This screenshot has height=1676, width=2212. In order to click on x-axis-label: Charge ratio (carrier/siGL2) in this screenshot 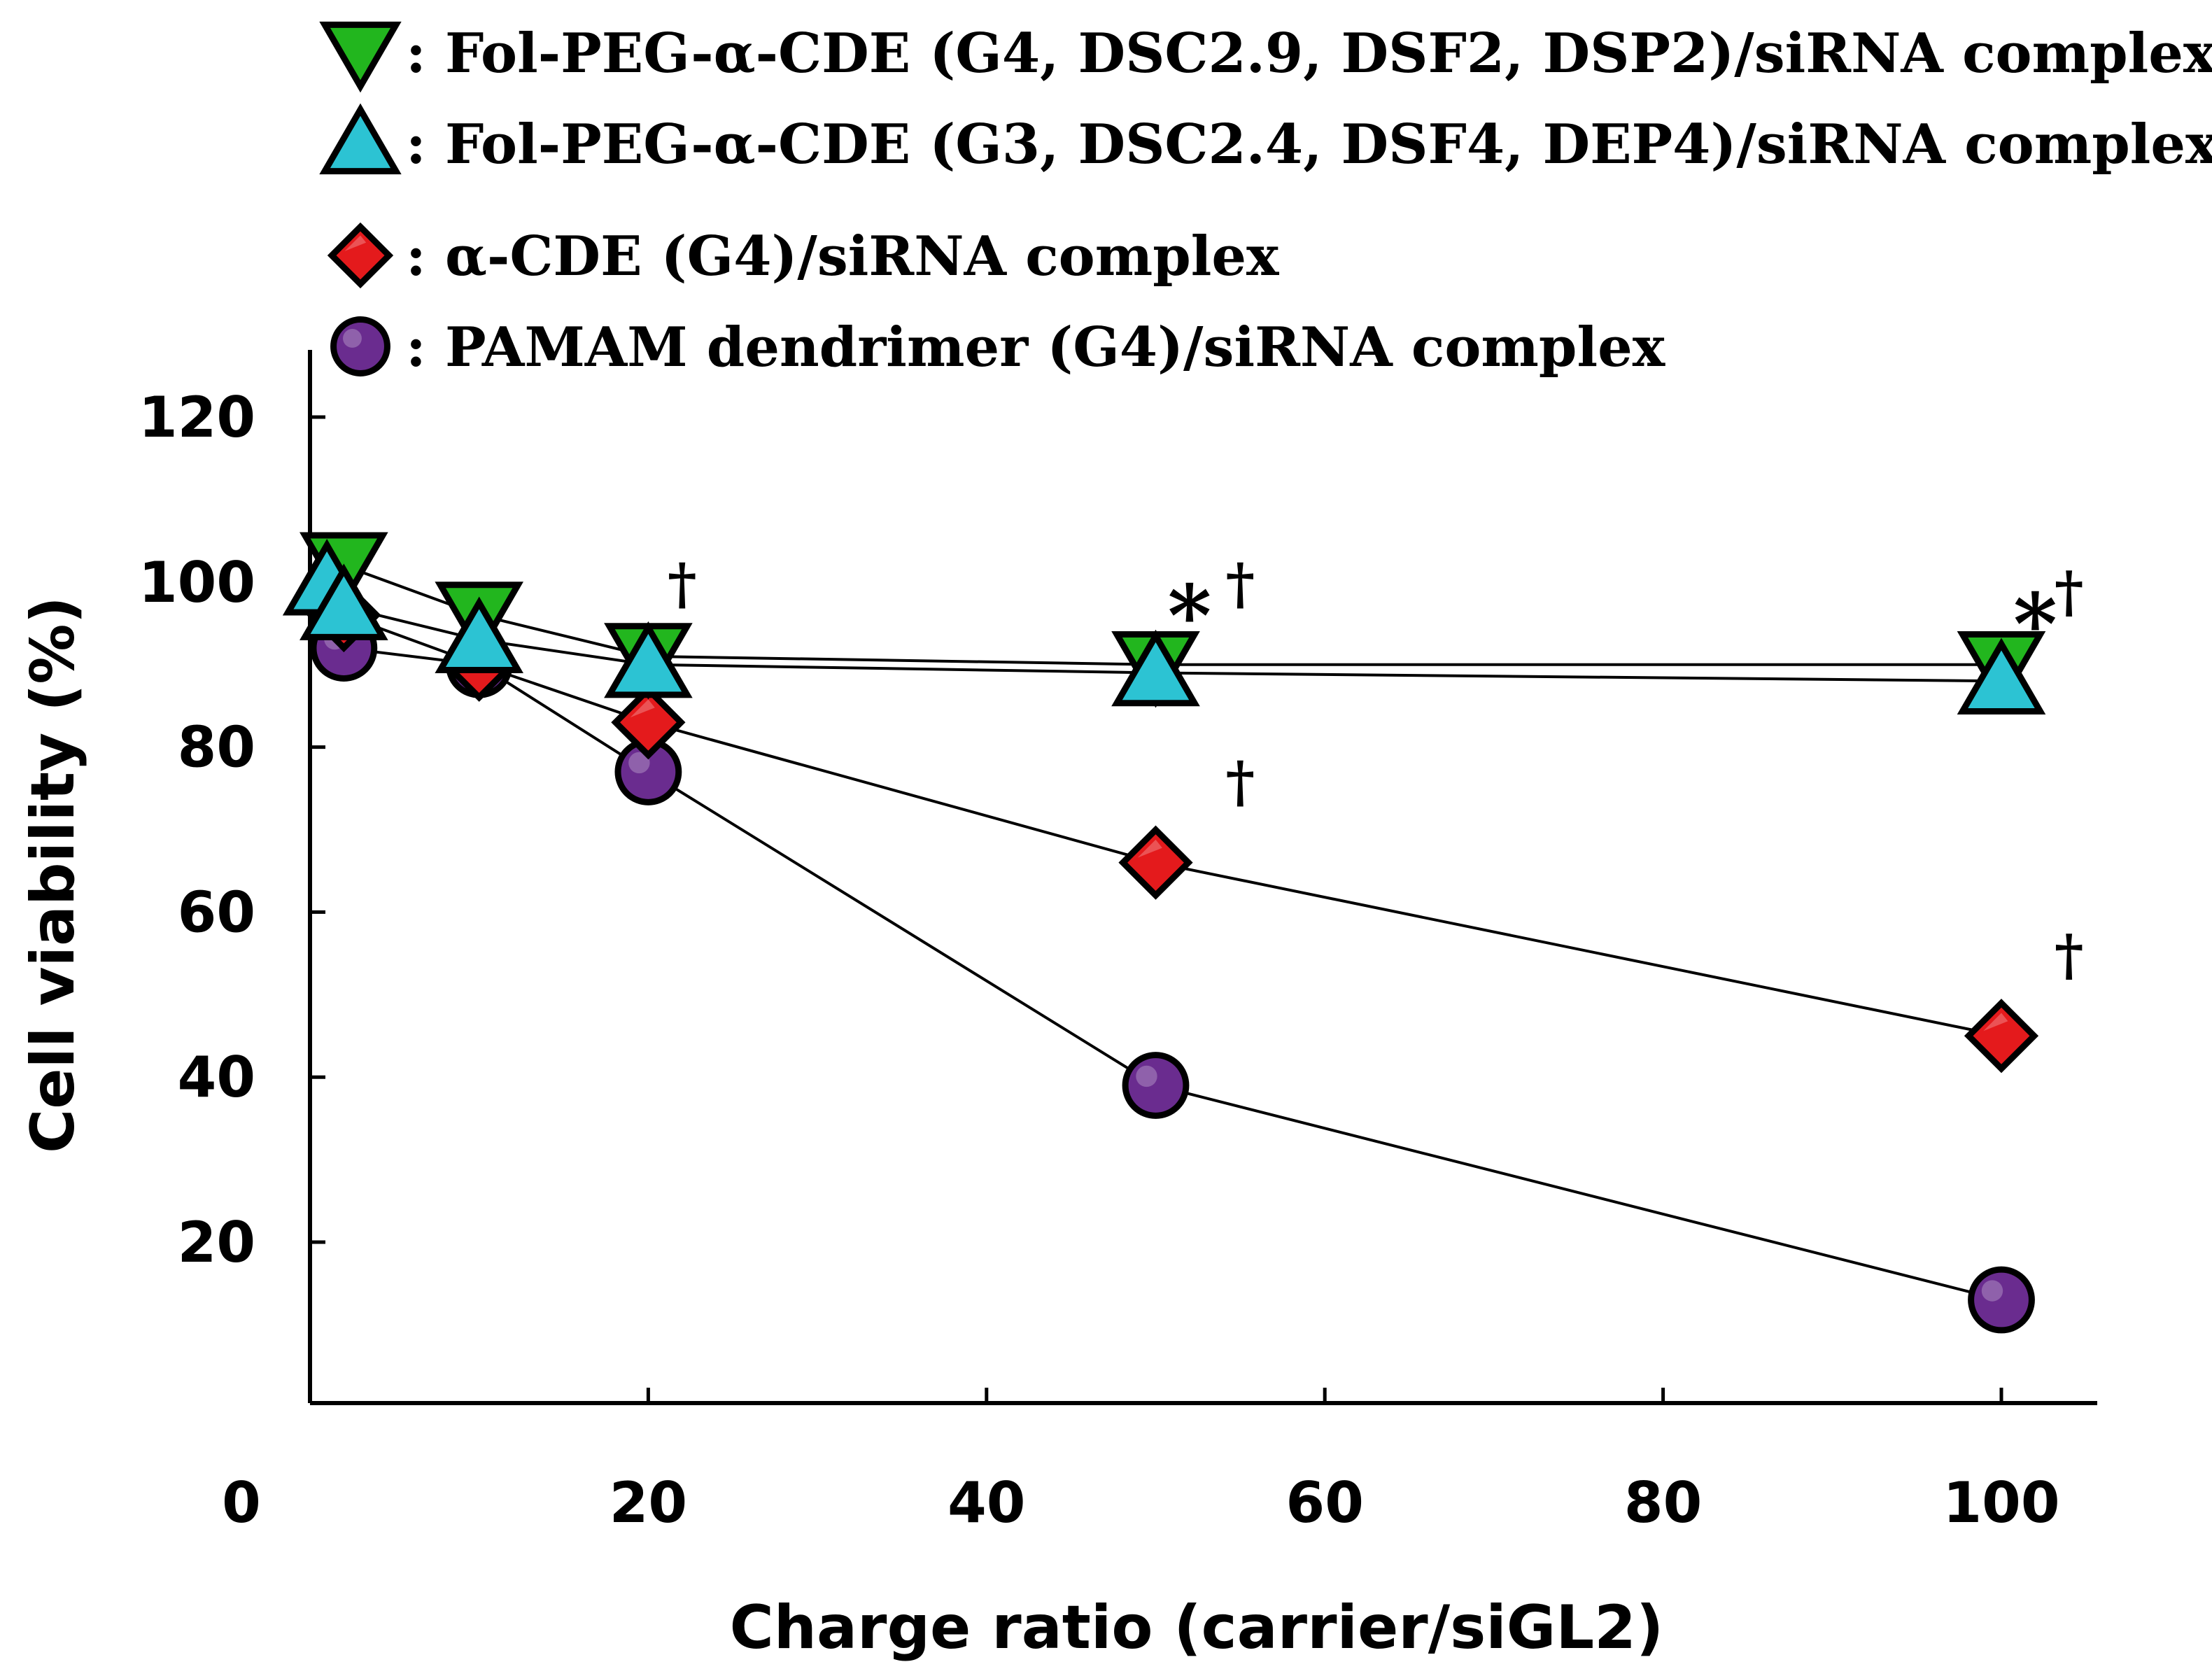, I will do `click(1197, 1628)`.